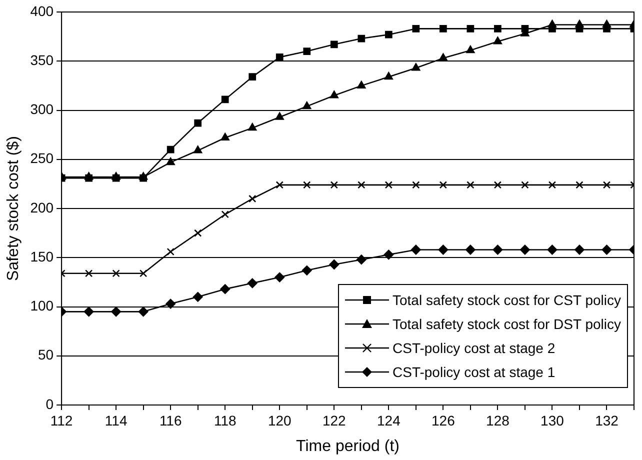 The height and width of the screenshot is (460, 642). I want to click on legend-label: Total safety stock cost for DST policy, so click(506, 324).